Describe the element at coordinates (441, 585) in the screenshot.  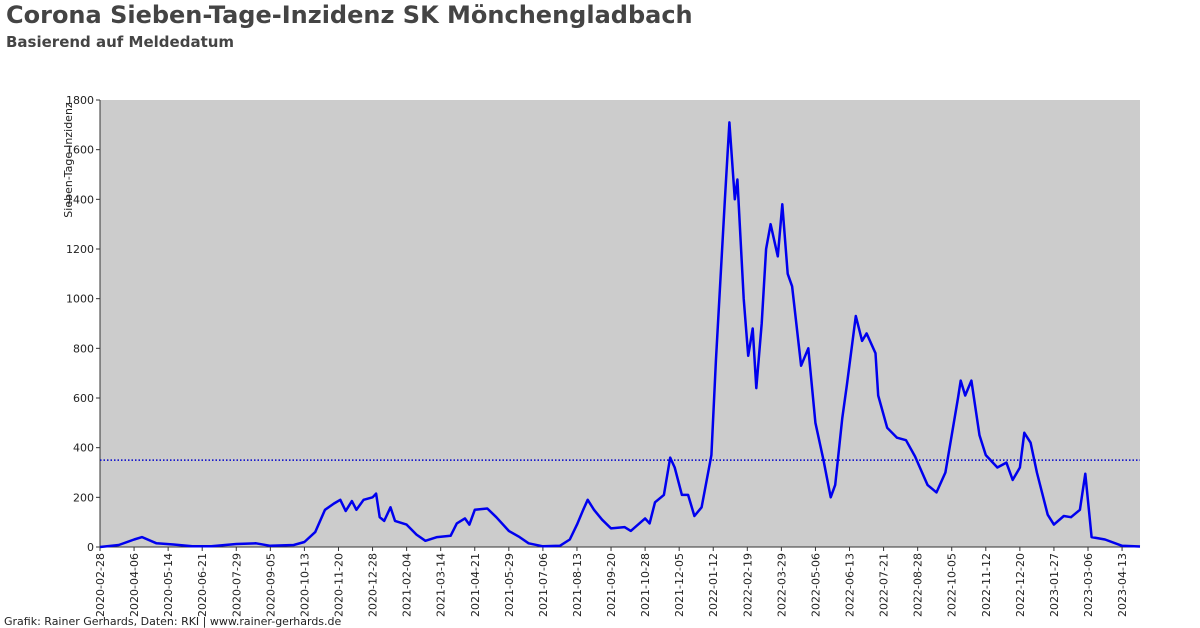
I see `x-tick-label: 2021-03-14` at that location.